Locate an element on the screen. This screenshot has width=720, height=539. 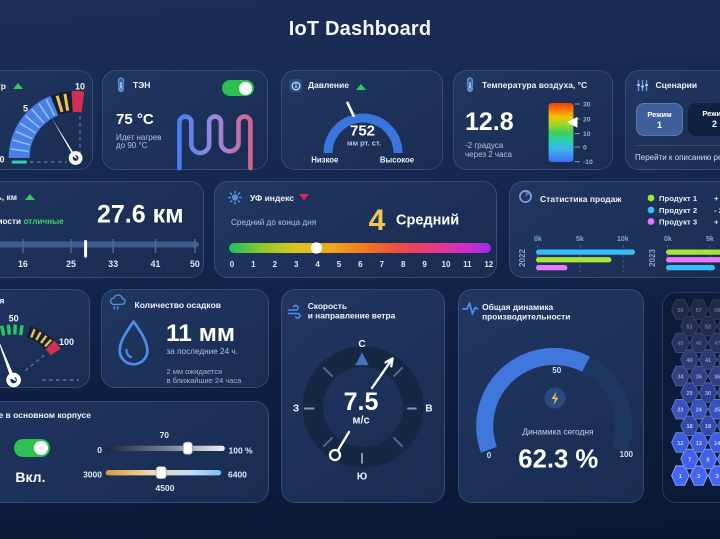
svg-text: 62.3 % is located at coordinates (558, 460).